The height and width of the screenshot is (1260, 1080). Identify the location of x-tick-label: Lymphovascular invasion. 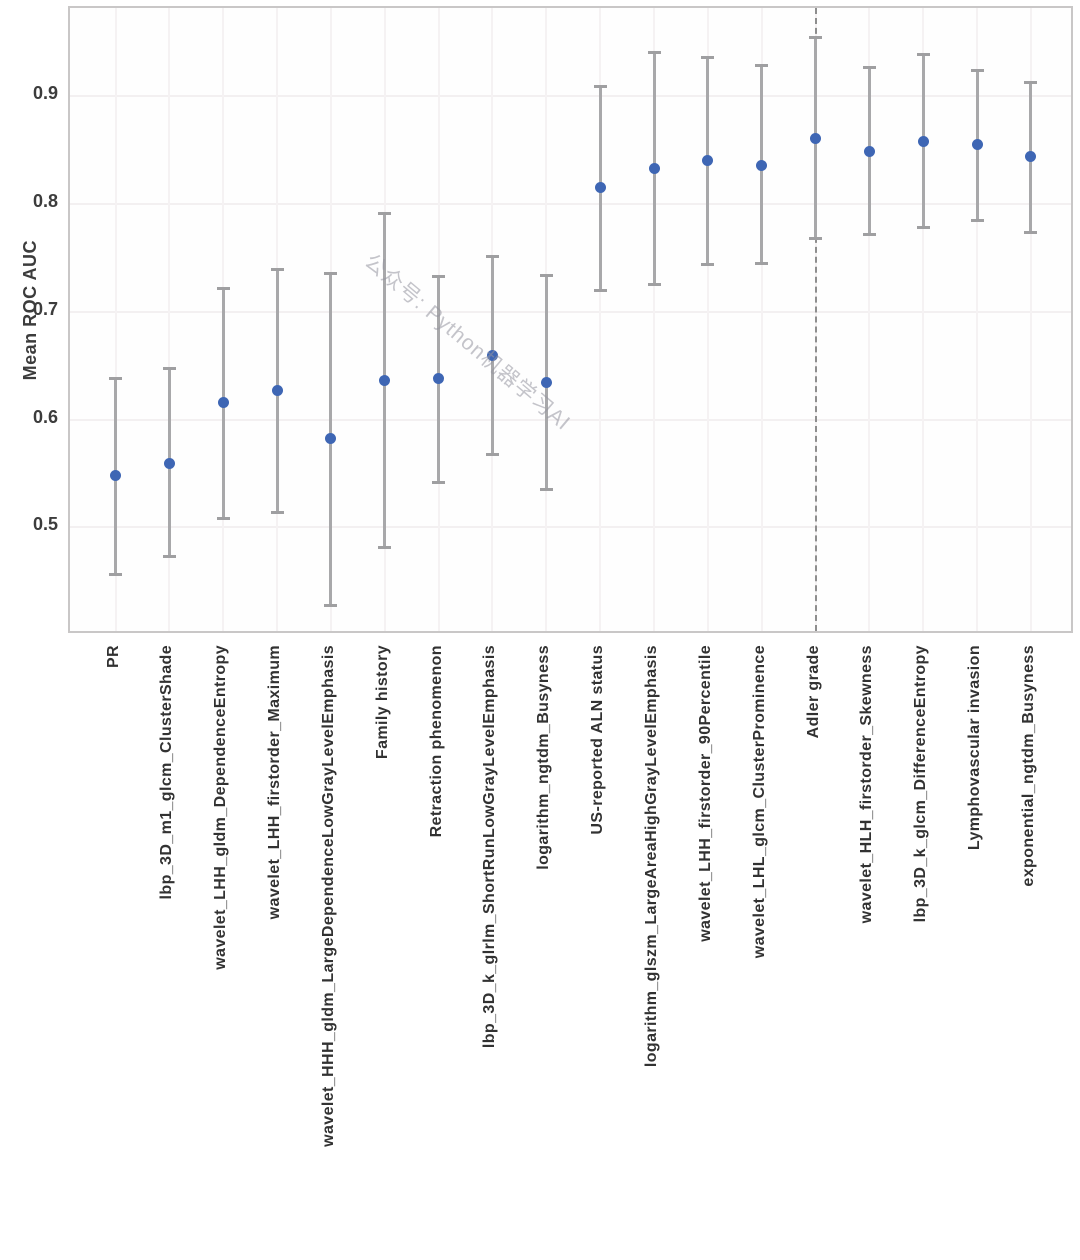
(975, 748).